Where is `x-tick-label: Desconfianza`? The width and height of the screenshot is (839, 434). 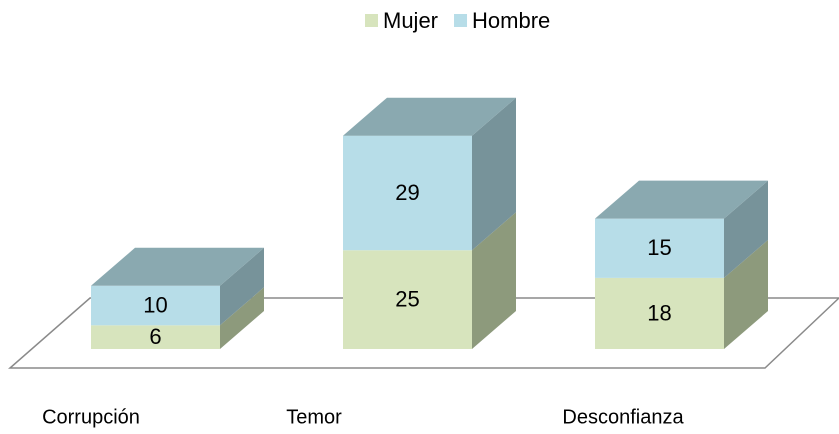
x-tick-label: Desconfianza is located at coordinates (623, 417).